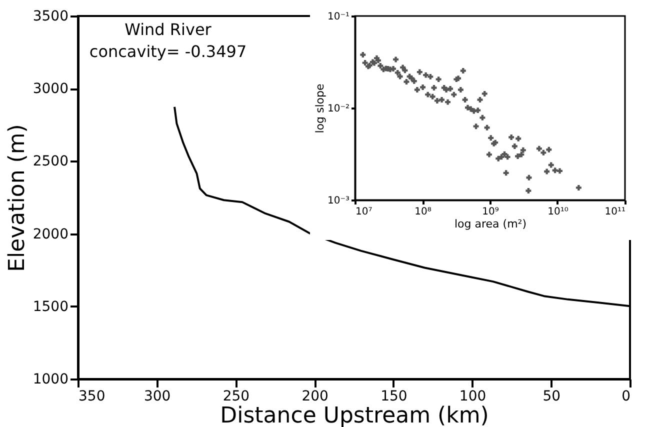 This screenshot has width=650, height=427. Describe the element at coordinates (236, 396) in the screenshot. I see `x-tick-label: 250` at that location.